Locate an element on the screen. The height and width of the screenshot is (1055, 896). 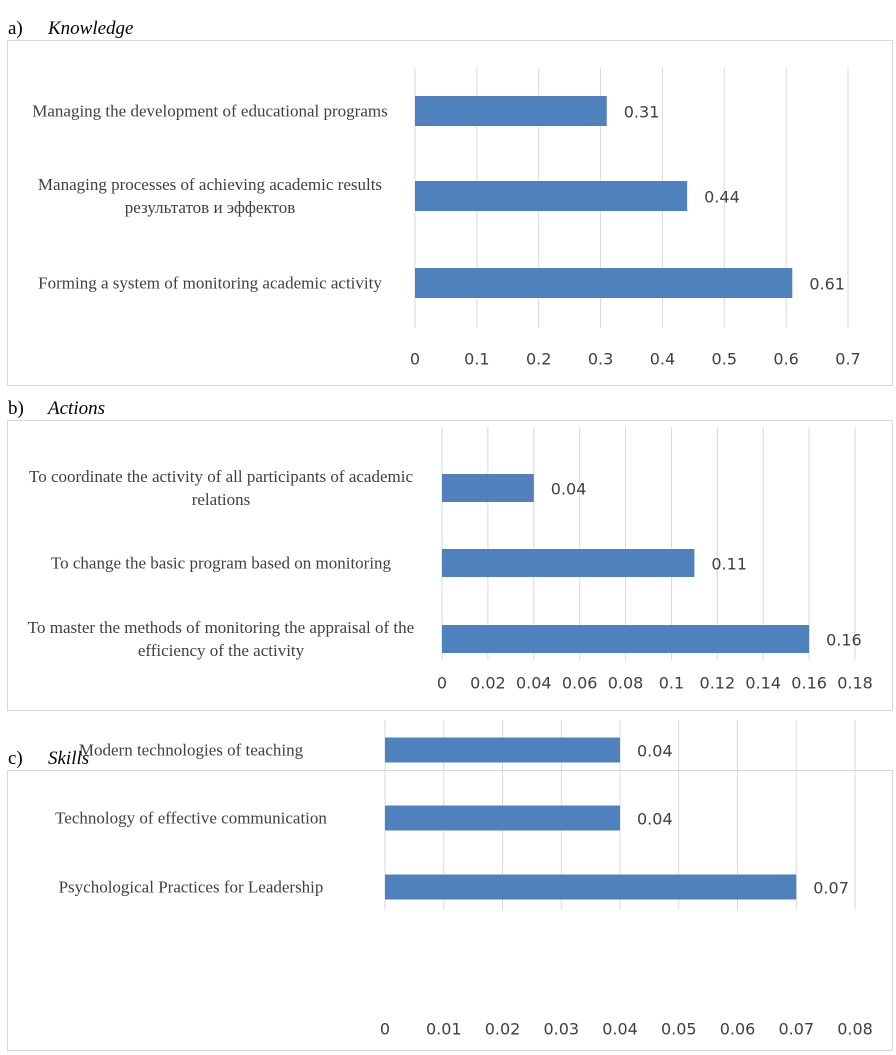
x-tick-label: 0.07 is located at coordinates (796, 1029).